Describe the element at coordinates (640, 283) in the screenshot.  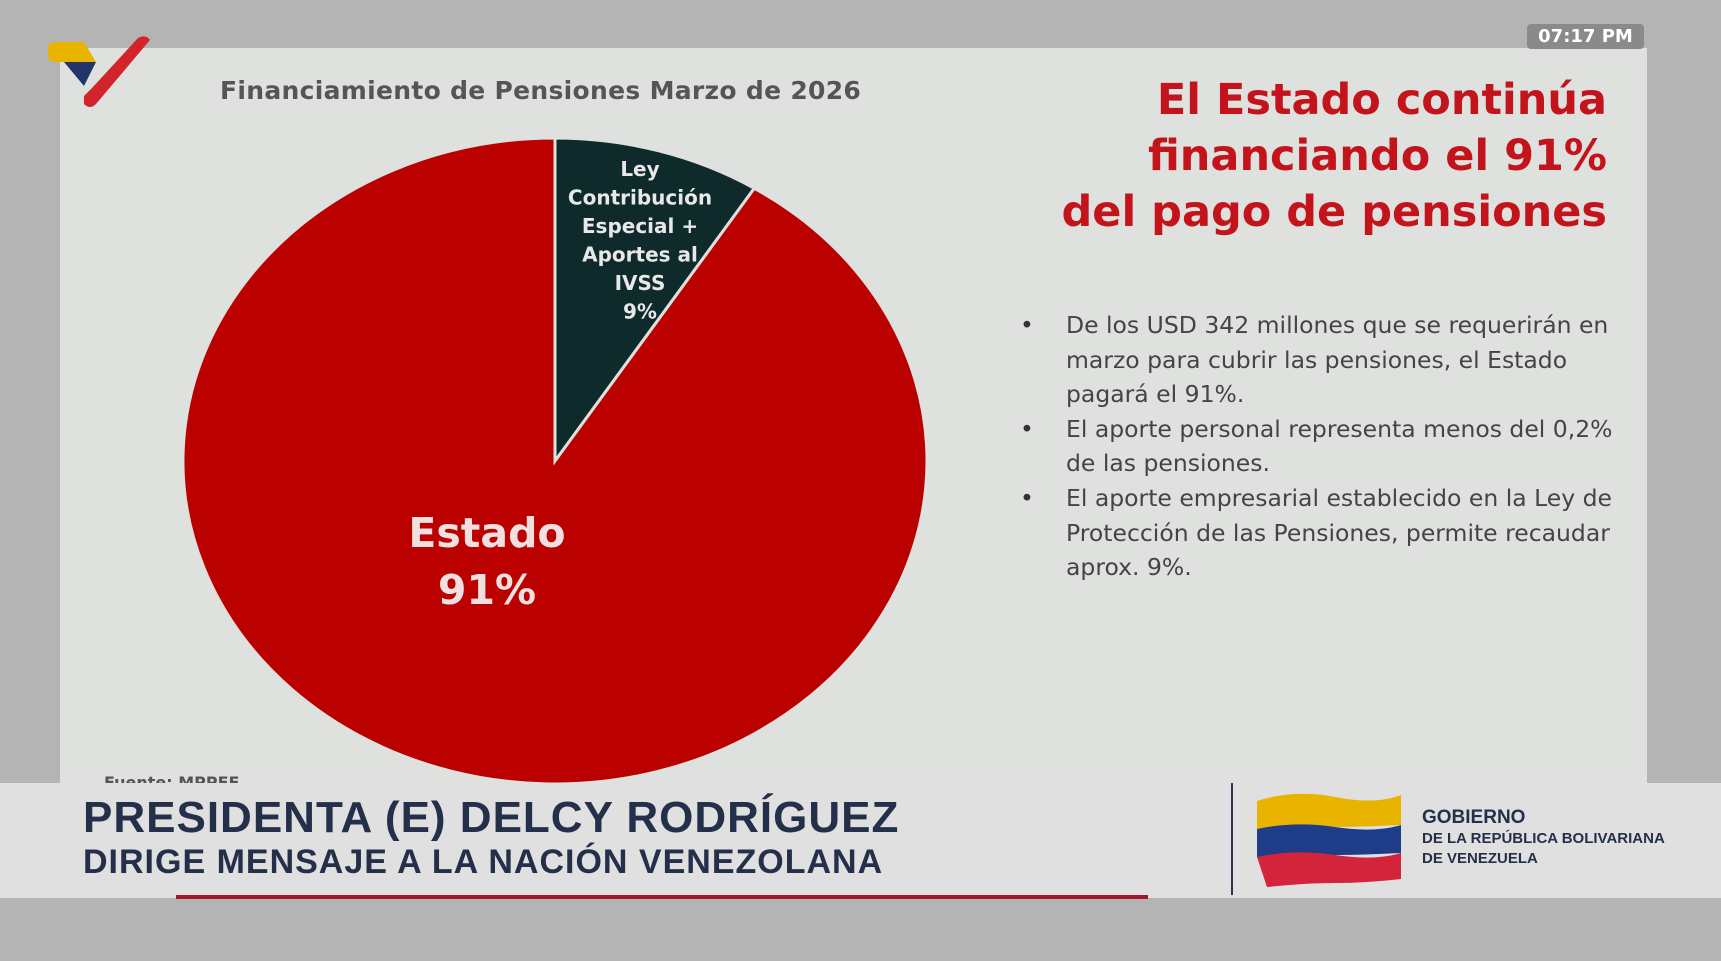
I see `slice-label: IVSS` at that location.